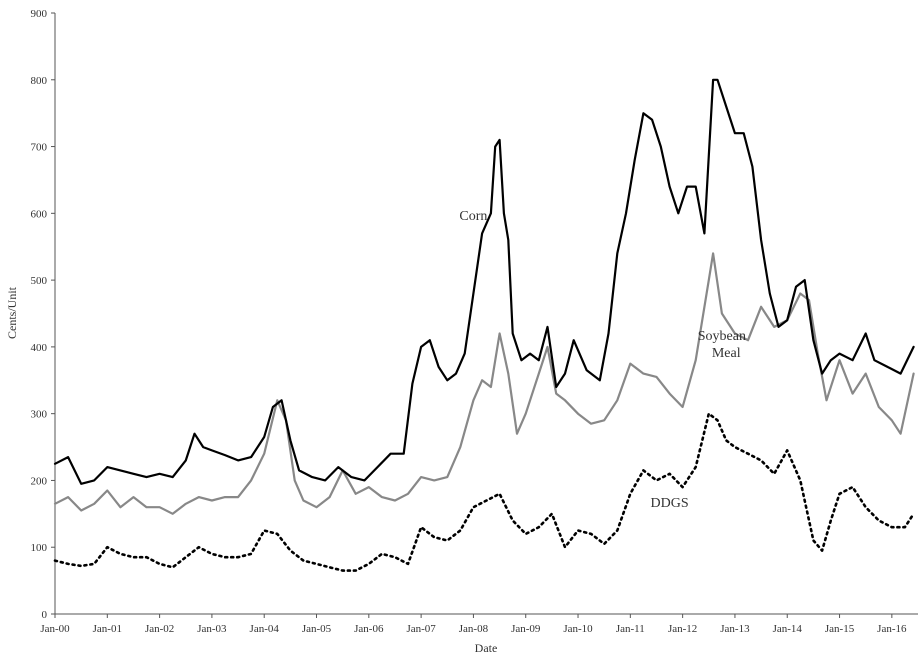 This screenshot has height=656, width=924. I want to click on y-tick-label: 500, so click(39, 281).